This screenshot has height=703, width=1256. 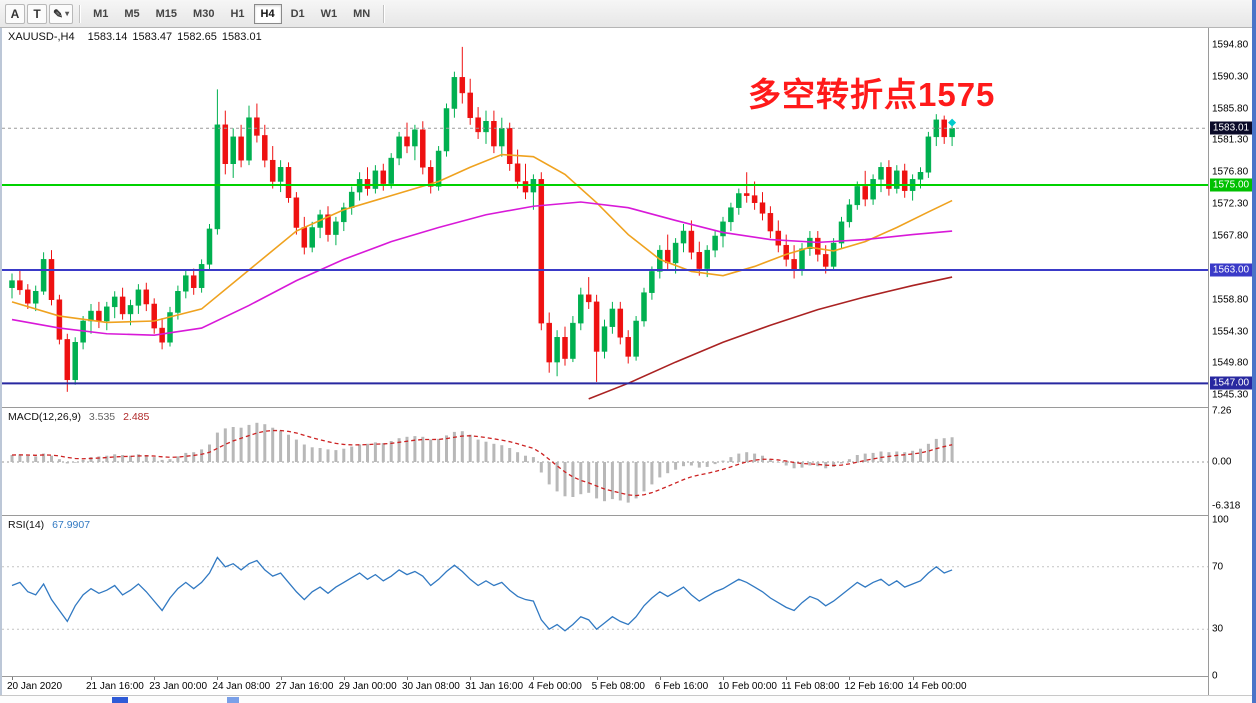 What do you see at coordinates (1231, 128) in the screenshot?
I see `price-badge-current-price: 1583.01` at bounding box center [1231, 128].